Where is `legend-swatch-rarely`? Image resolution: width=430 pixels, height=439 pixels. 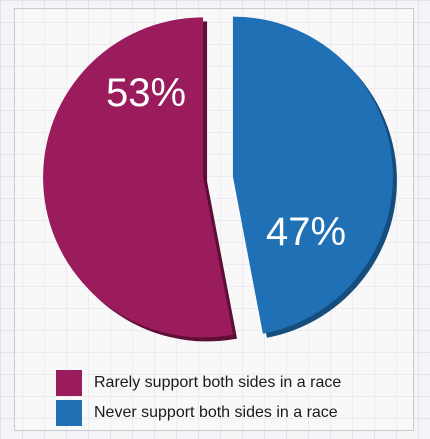 legend-swatch-rarely is located at coordinates (69, 383).